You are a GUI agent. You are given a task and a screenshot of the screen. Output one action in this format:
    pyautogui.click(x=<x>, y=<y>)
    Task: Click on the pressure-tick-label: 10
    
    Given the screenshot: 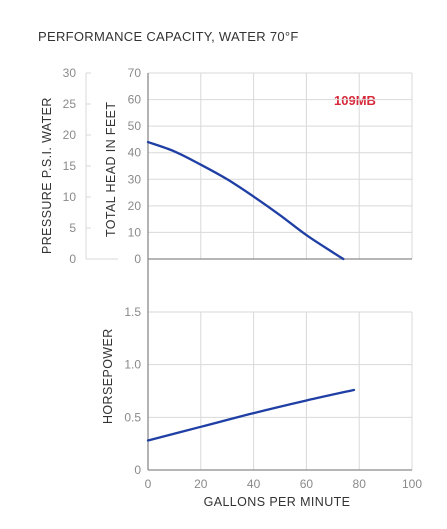 What is the action you would take?
    pyautogui.click(x=70, y=197)
    